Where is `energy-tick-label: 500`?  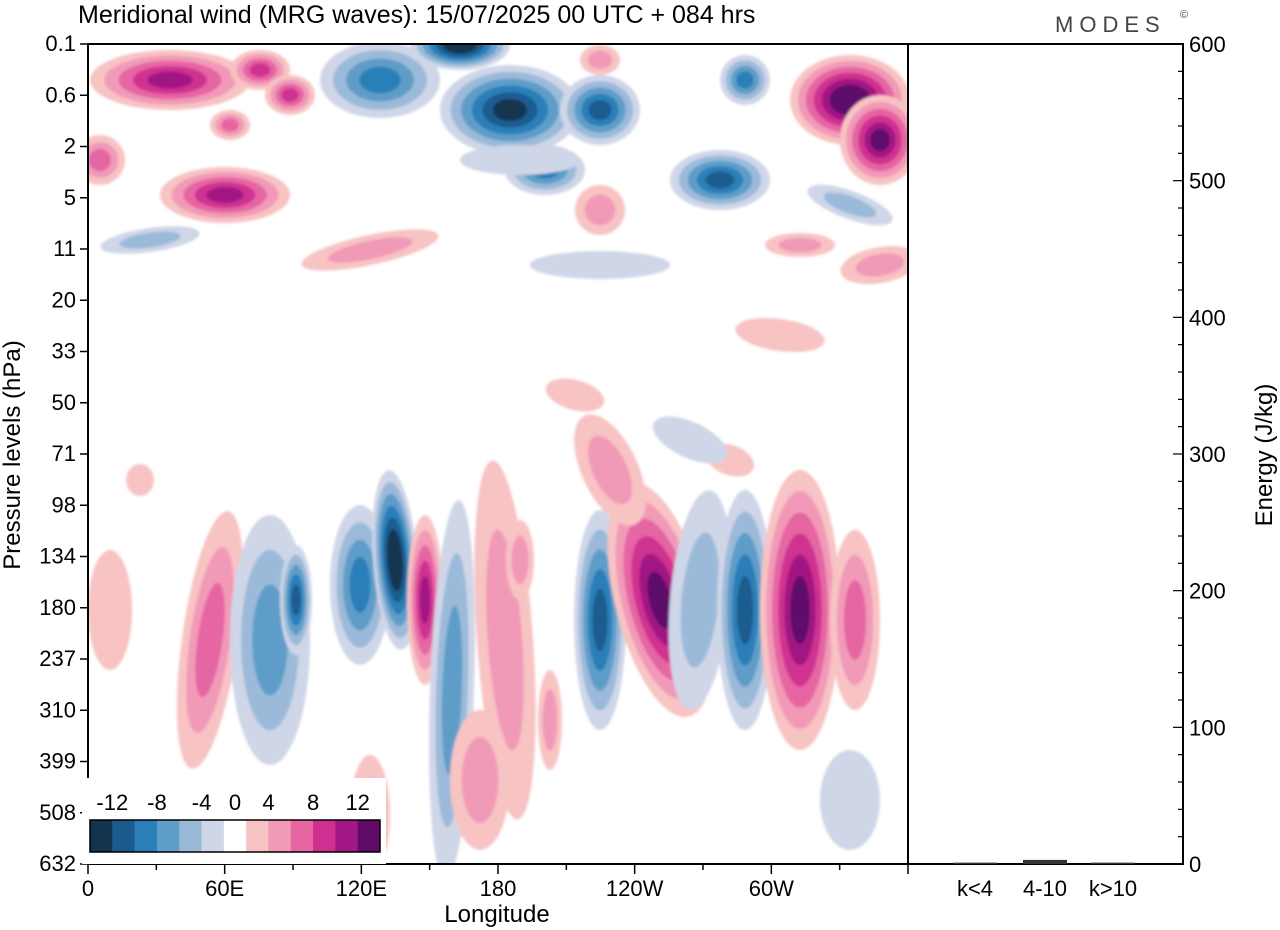 energy-tick-label: 500 is located at coordinates (1207, 181).